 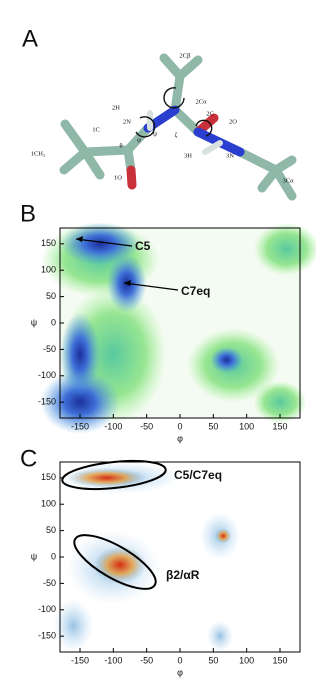 What do you see at coordinates (289, 180) in the screenshot?
I see `atom-label: 3Cα` at bounding box center [289, 180].